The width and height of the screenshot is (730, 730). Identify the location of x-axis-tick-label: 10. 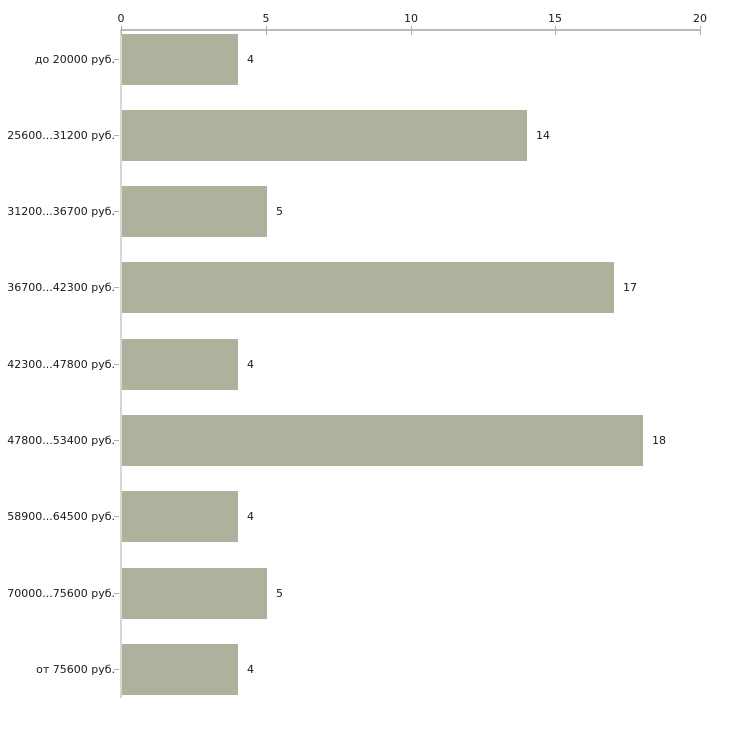
(411, 18).